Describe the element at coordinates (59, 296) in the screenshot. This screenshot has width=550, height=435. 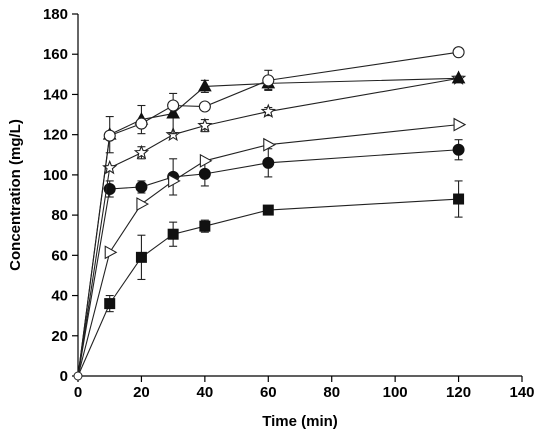
I see `y-tick-label: 40` at that location.